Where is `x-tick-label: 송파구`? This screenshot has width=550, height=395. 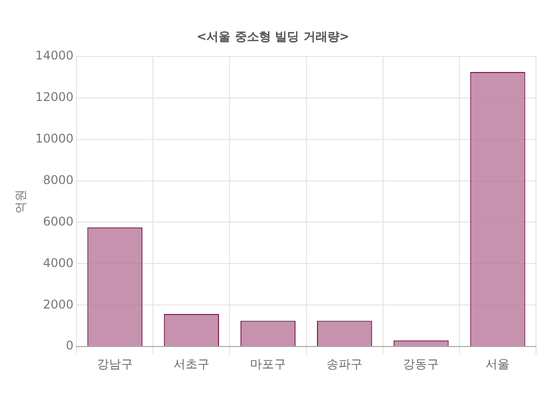
x-tick-label: 송파구 is located at coordinates (344, 363).